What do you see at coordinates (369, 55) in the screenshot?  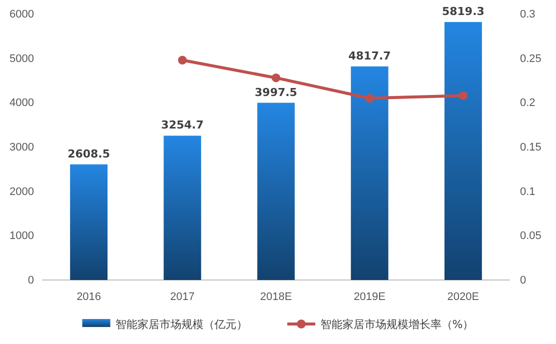 I see `data-label: 4817.7` at bounding box center [369, 55].